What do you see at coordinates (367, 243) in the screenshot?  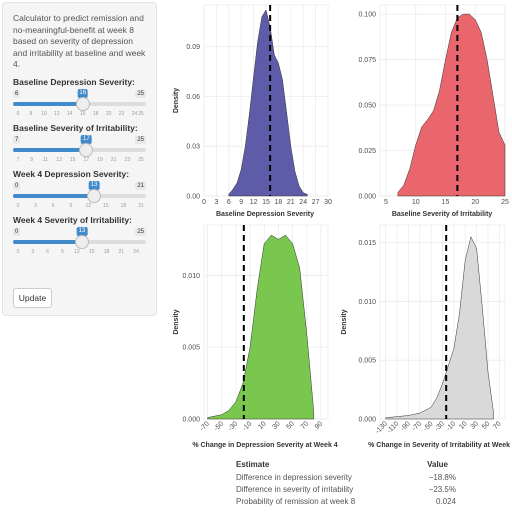 I see `y-tick-label: 0.015` at bounding box center [367, 243].